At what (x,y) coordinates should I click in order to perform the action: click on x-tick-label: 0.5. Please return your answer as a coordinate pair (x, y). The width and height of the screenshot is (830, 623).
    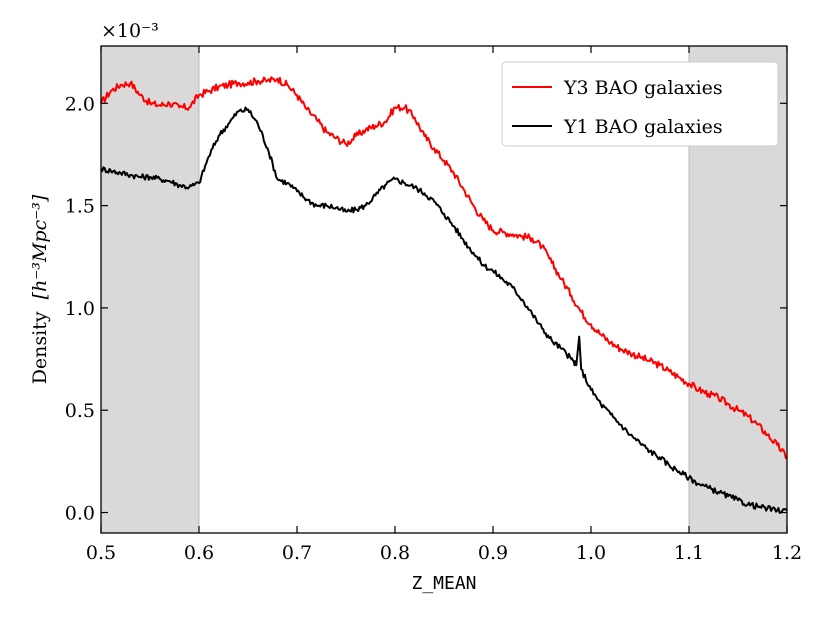
    Looking at the image, I should click on (101, 553).